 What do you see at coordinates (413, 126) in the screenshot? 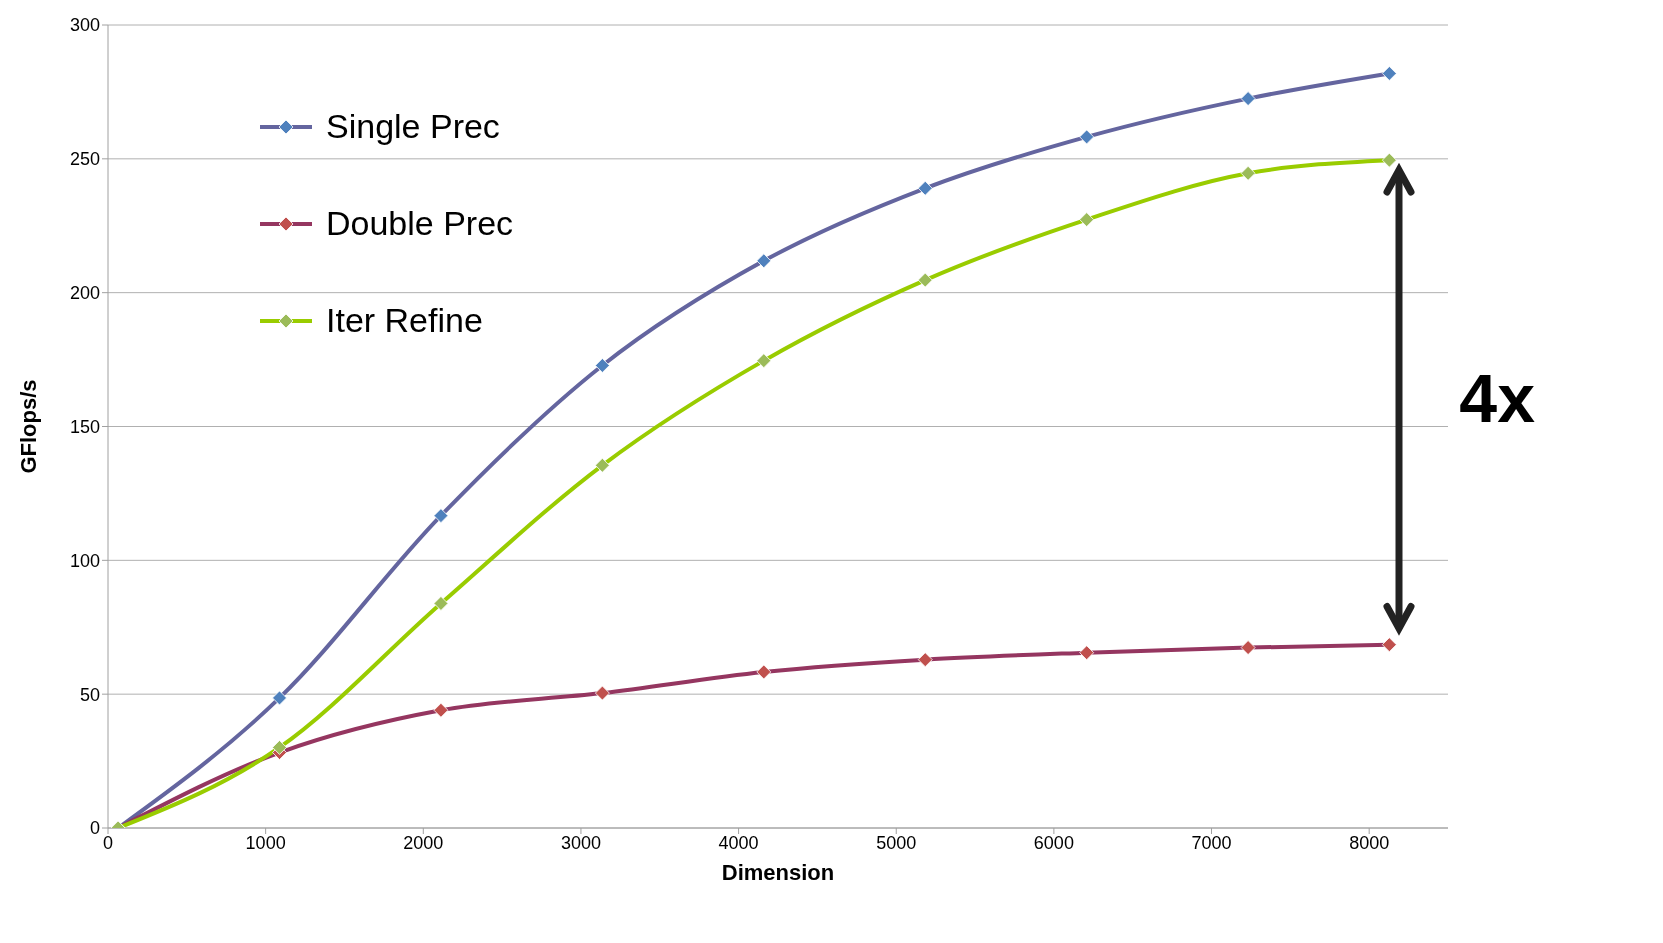
I see `legend-label: Single Prec` at bounding box center [413, 126].